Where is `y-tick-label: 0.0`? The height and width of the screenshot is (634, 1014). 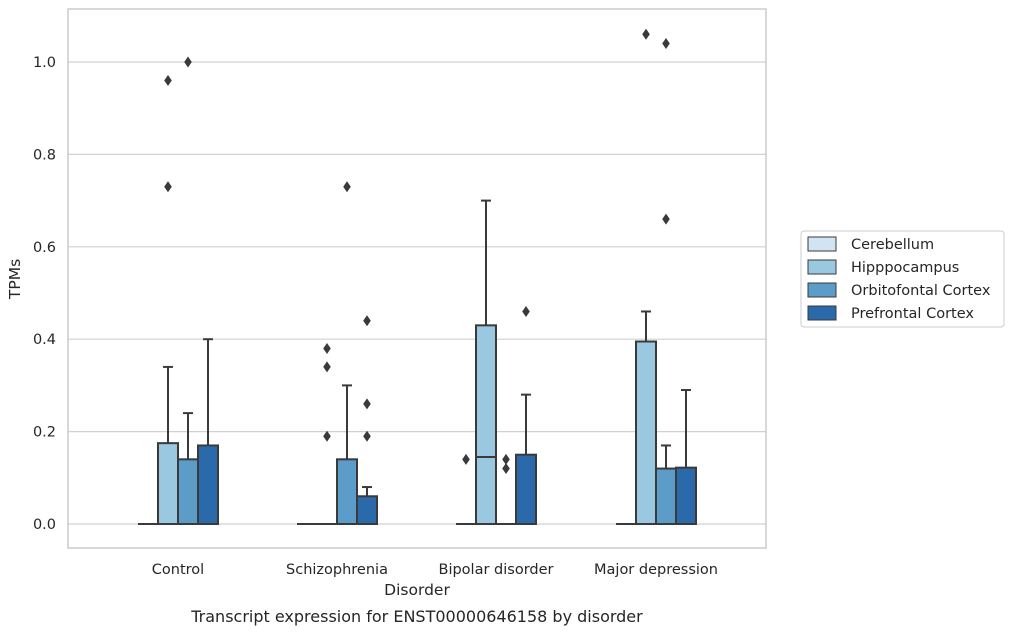 y-tick-label: 0.0 is located at coordinates (44, 525).